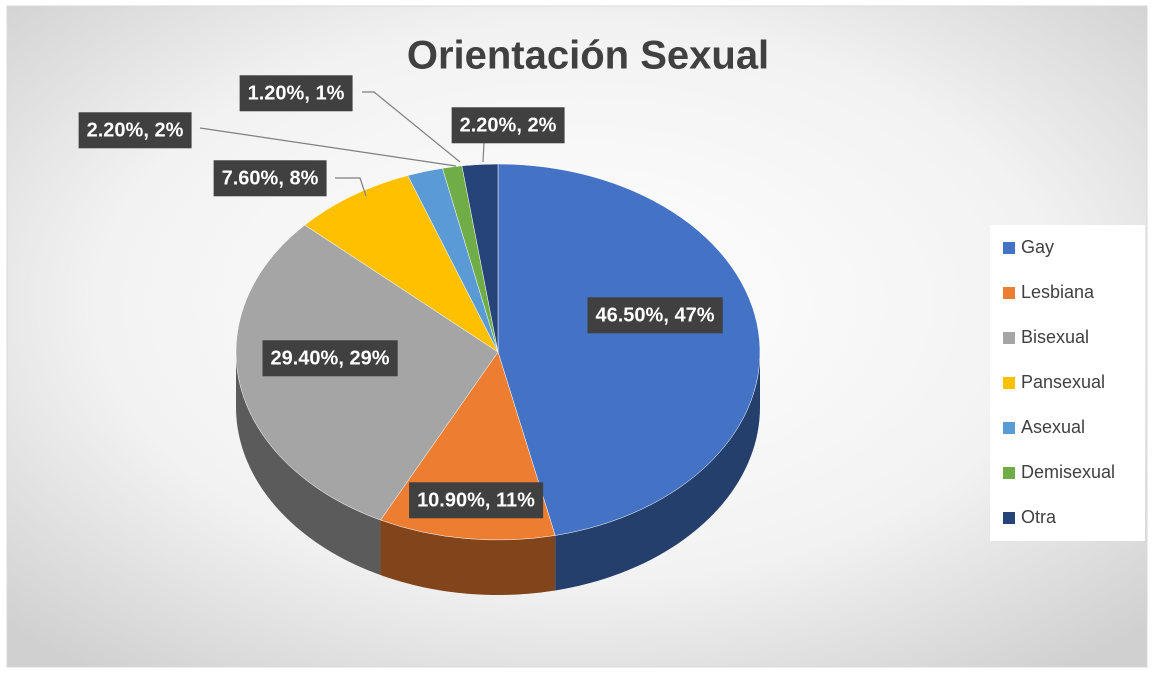 This screenshot has height=675, width=1153. Describe the element at coordinates (1053, 427) in the screenshot. I see `legend-label: Asexual` at that location.